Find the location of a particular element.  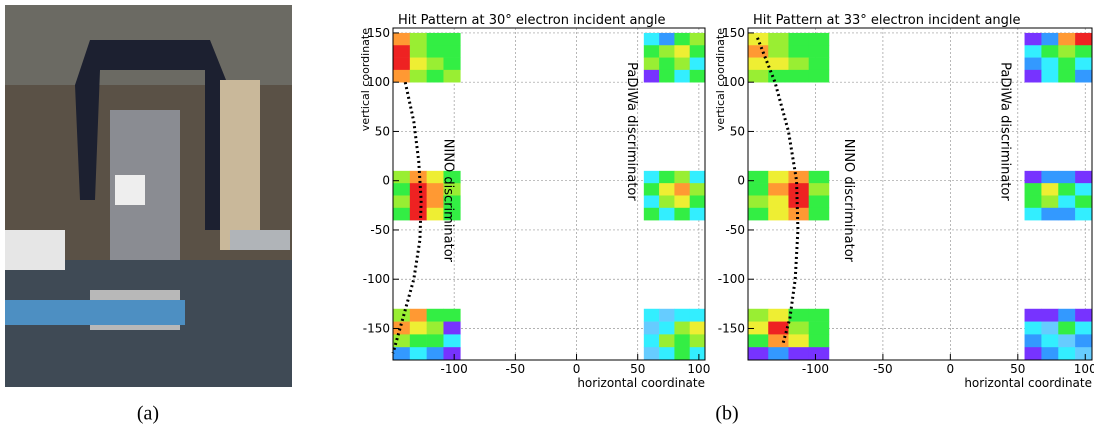

annotation: NINO discriminator is located at coordinates (848, 201).